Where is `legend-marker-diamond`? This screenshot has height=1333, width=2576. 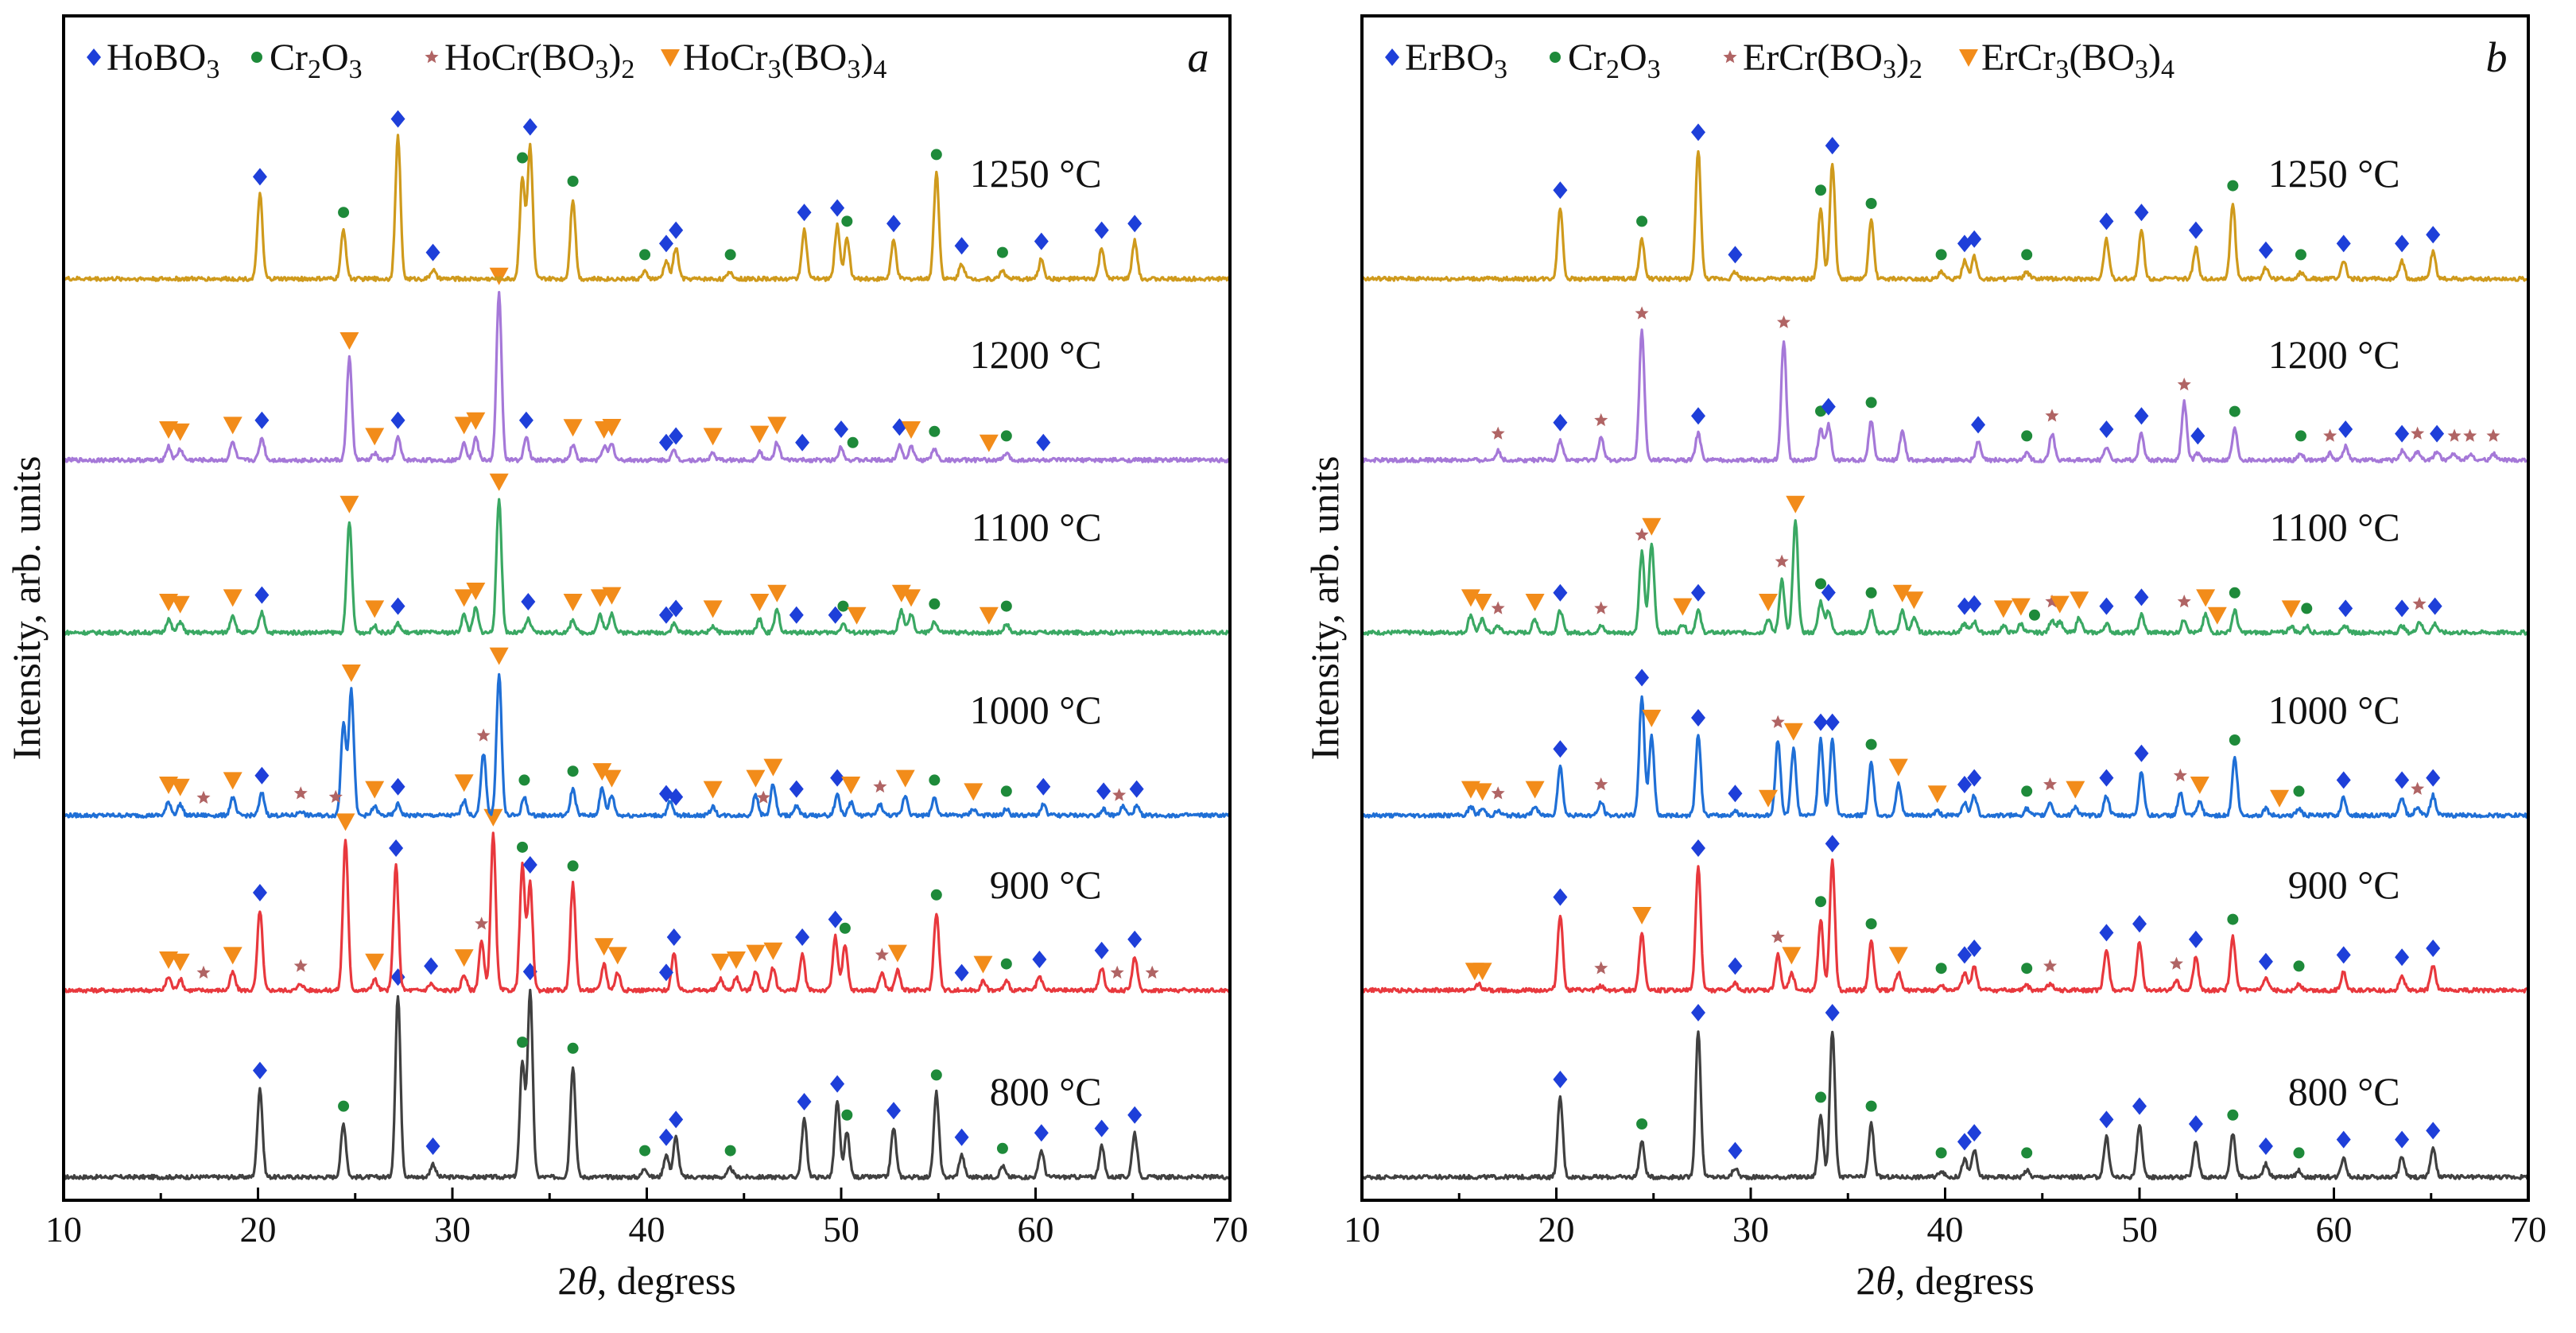
legend-marker-diamond is located at coordinates (1392, 57).